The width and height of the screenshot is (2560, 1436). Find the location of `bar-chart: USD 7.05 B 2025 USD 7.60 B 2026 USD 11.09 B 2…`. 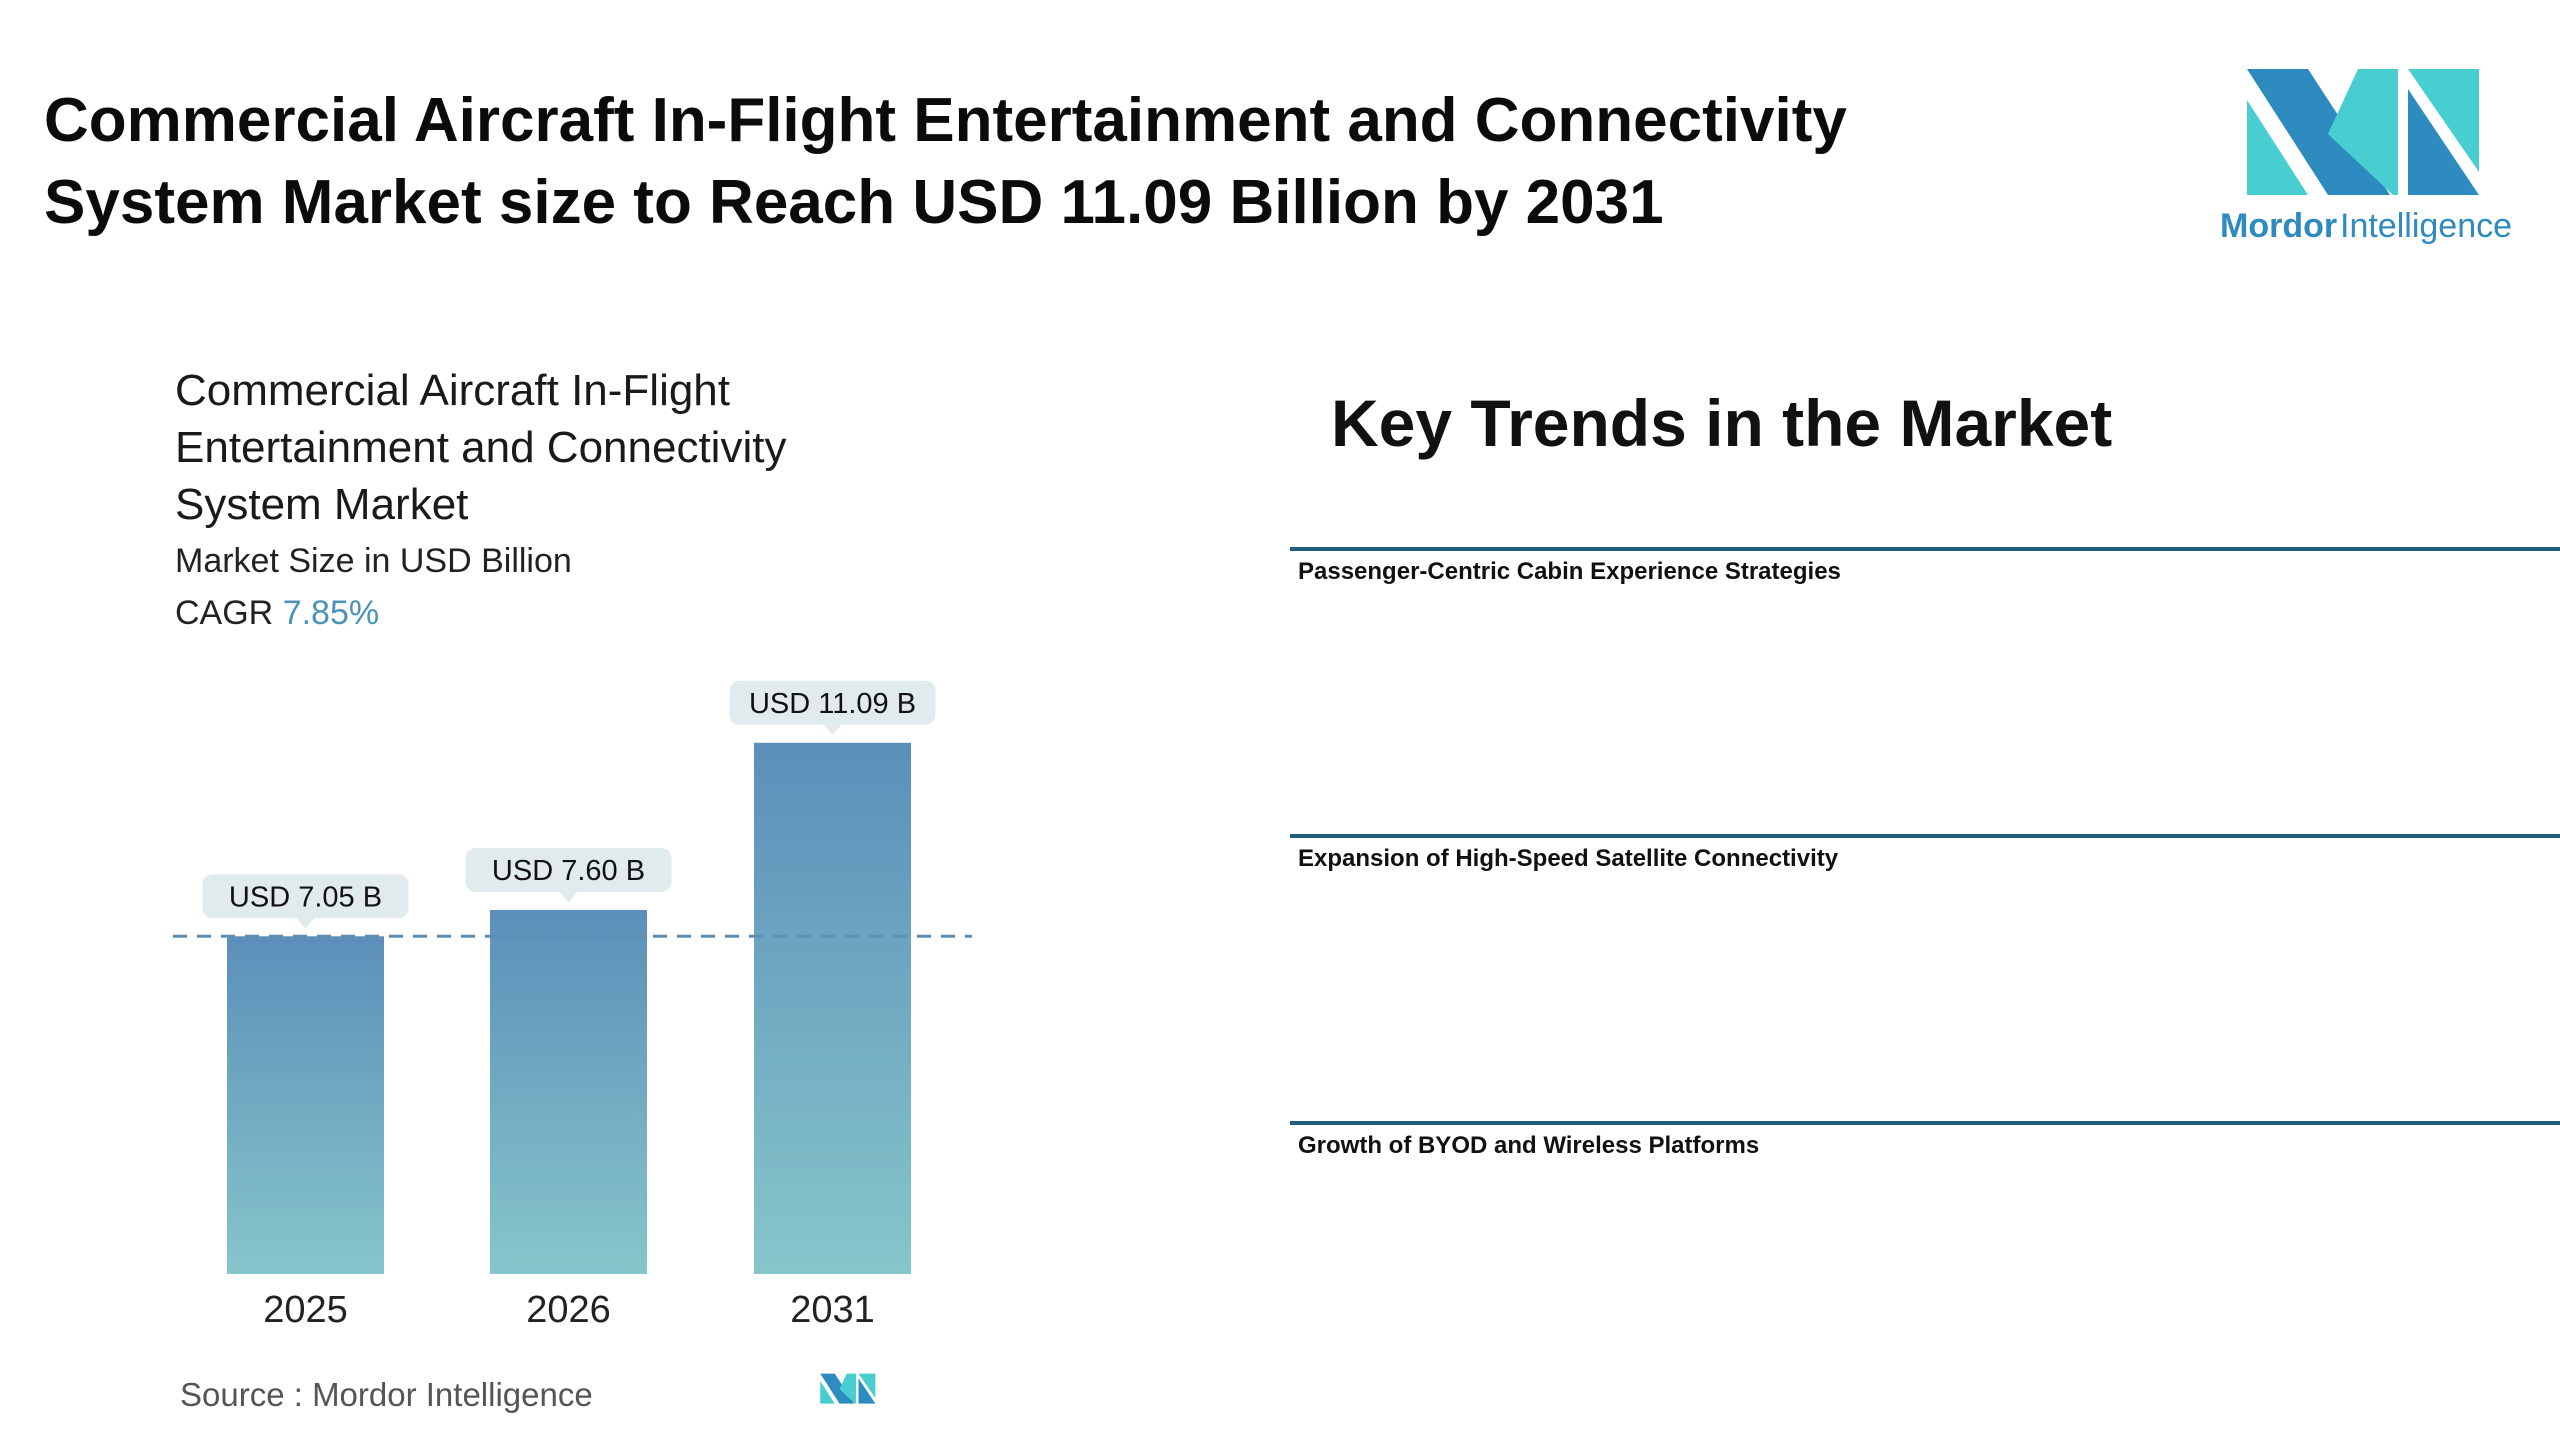

bar-chart: USD 7.05 B 2025 USD 7.60 B 2026 USD 11.09 B 2… is located at coordinates (572, 1005).